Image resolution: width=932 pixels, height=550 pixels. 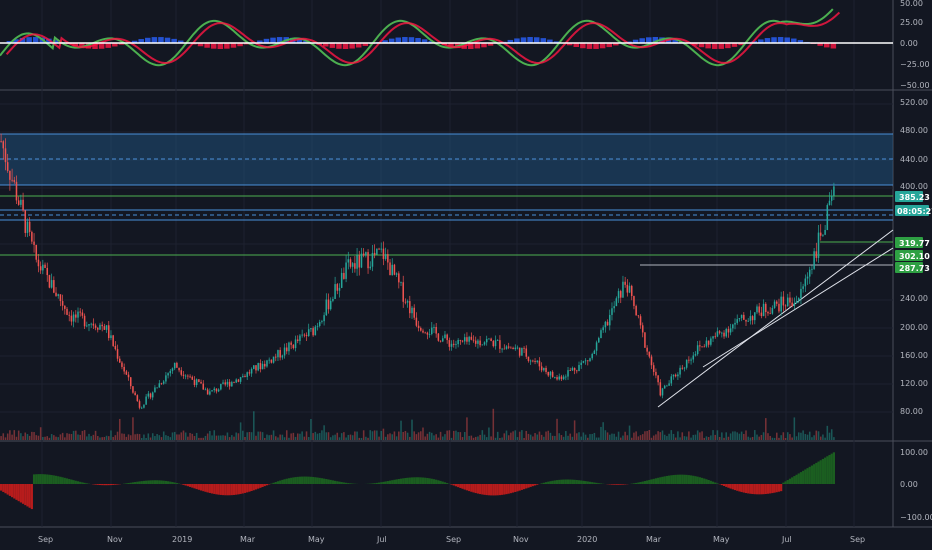 What do you see at coordinates (798, 307) in the screenshot?
I see `trendline-upper` at bounding box center [798, 307].